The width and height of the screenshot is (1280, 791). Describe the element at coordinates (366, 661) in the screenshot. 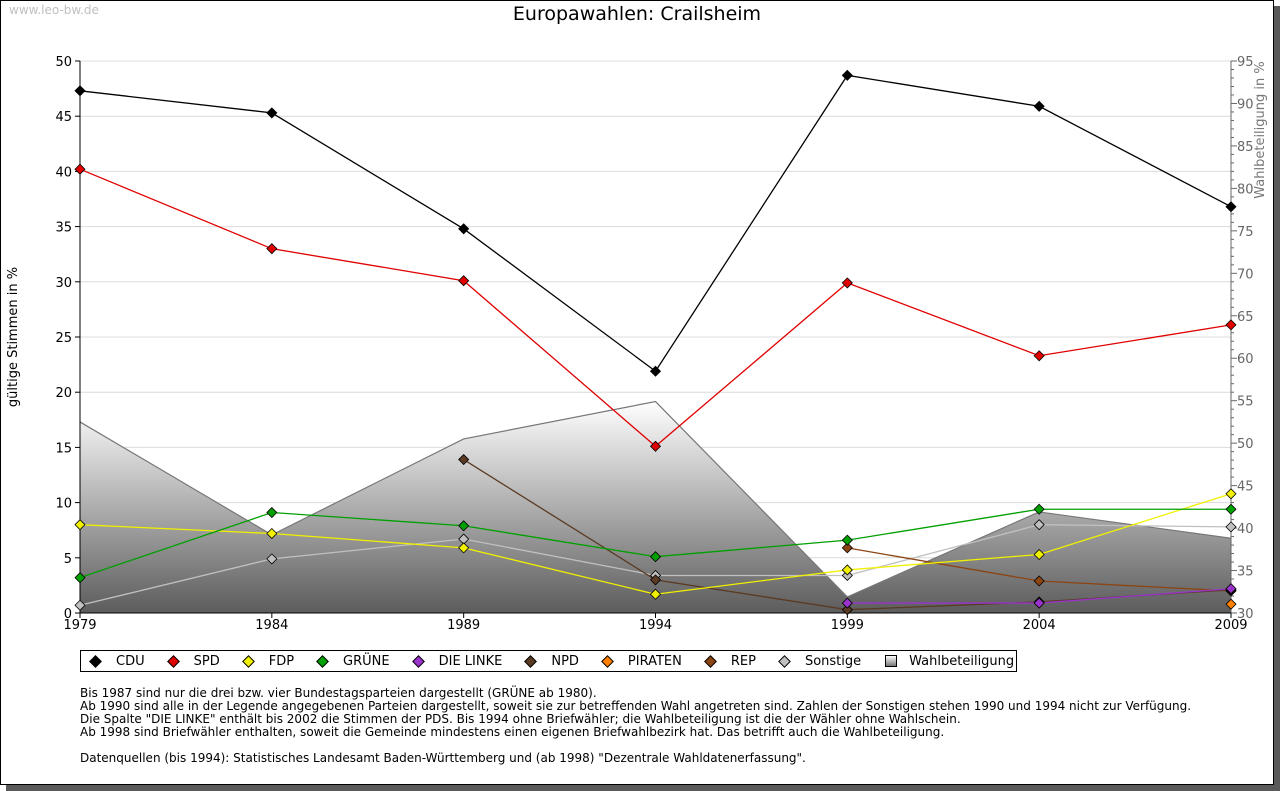

I see `legend-label: GRÜNE` at that location.